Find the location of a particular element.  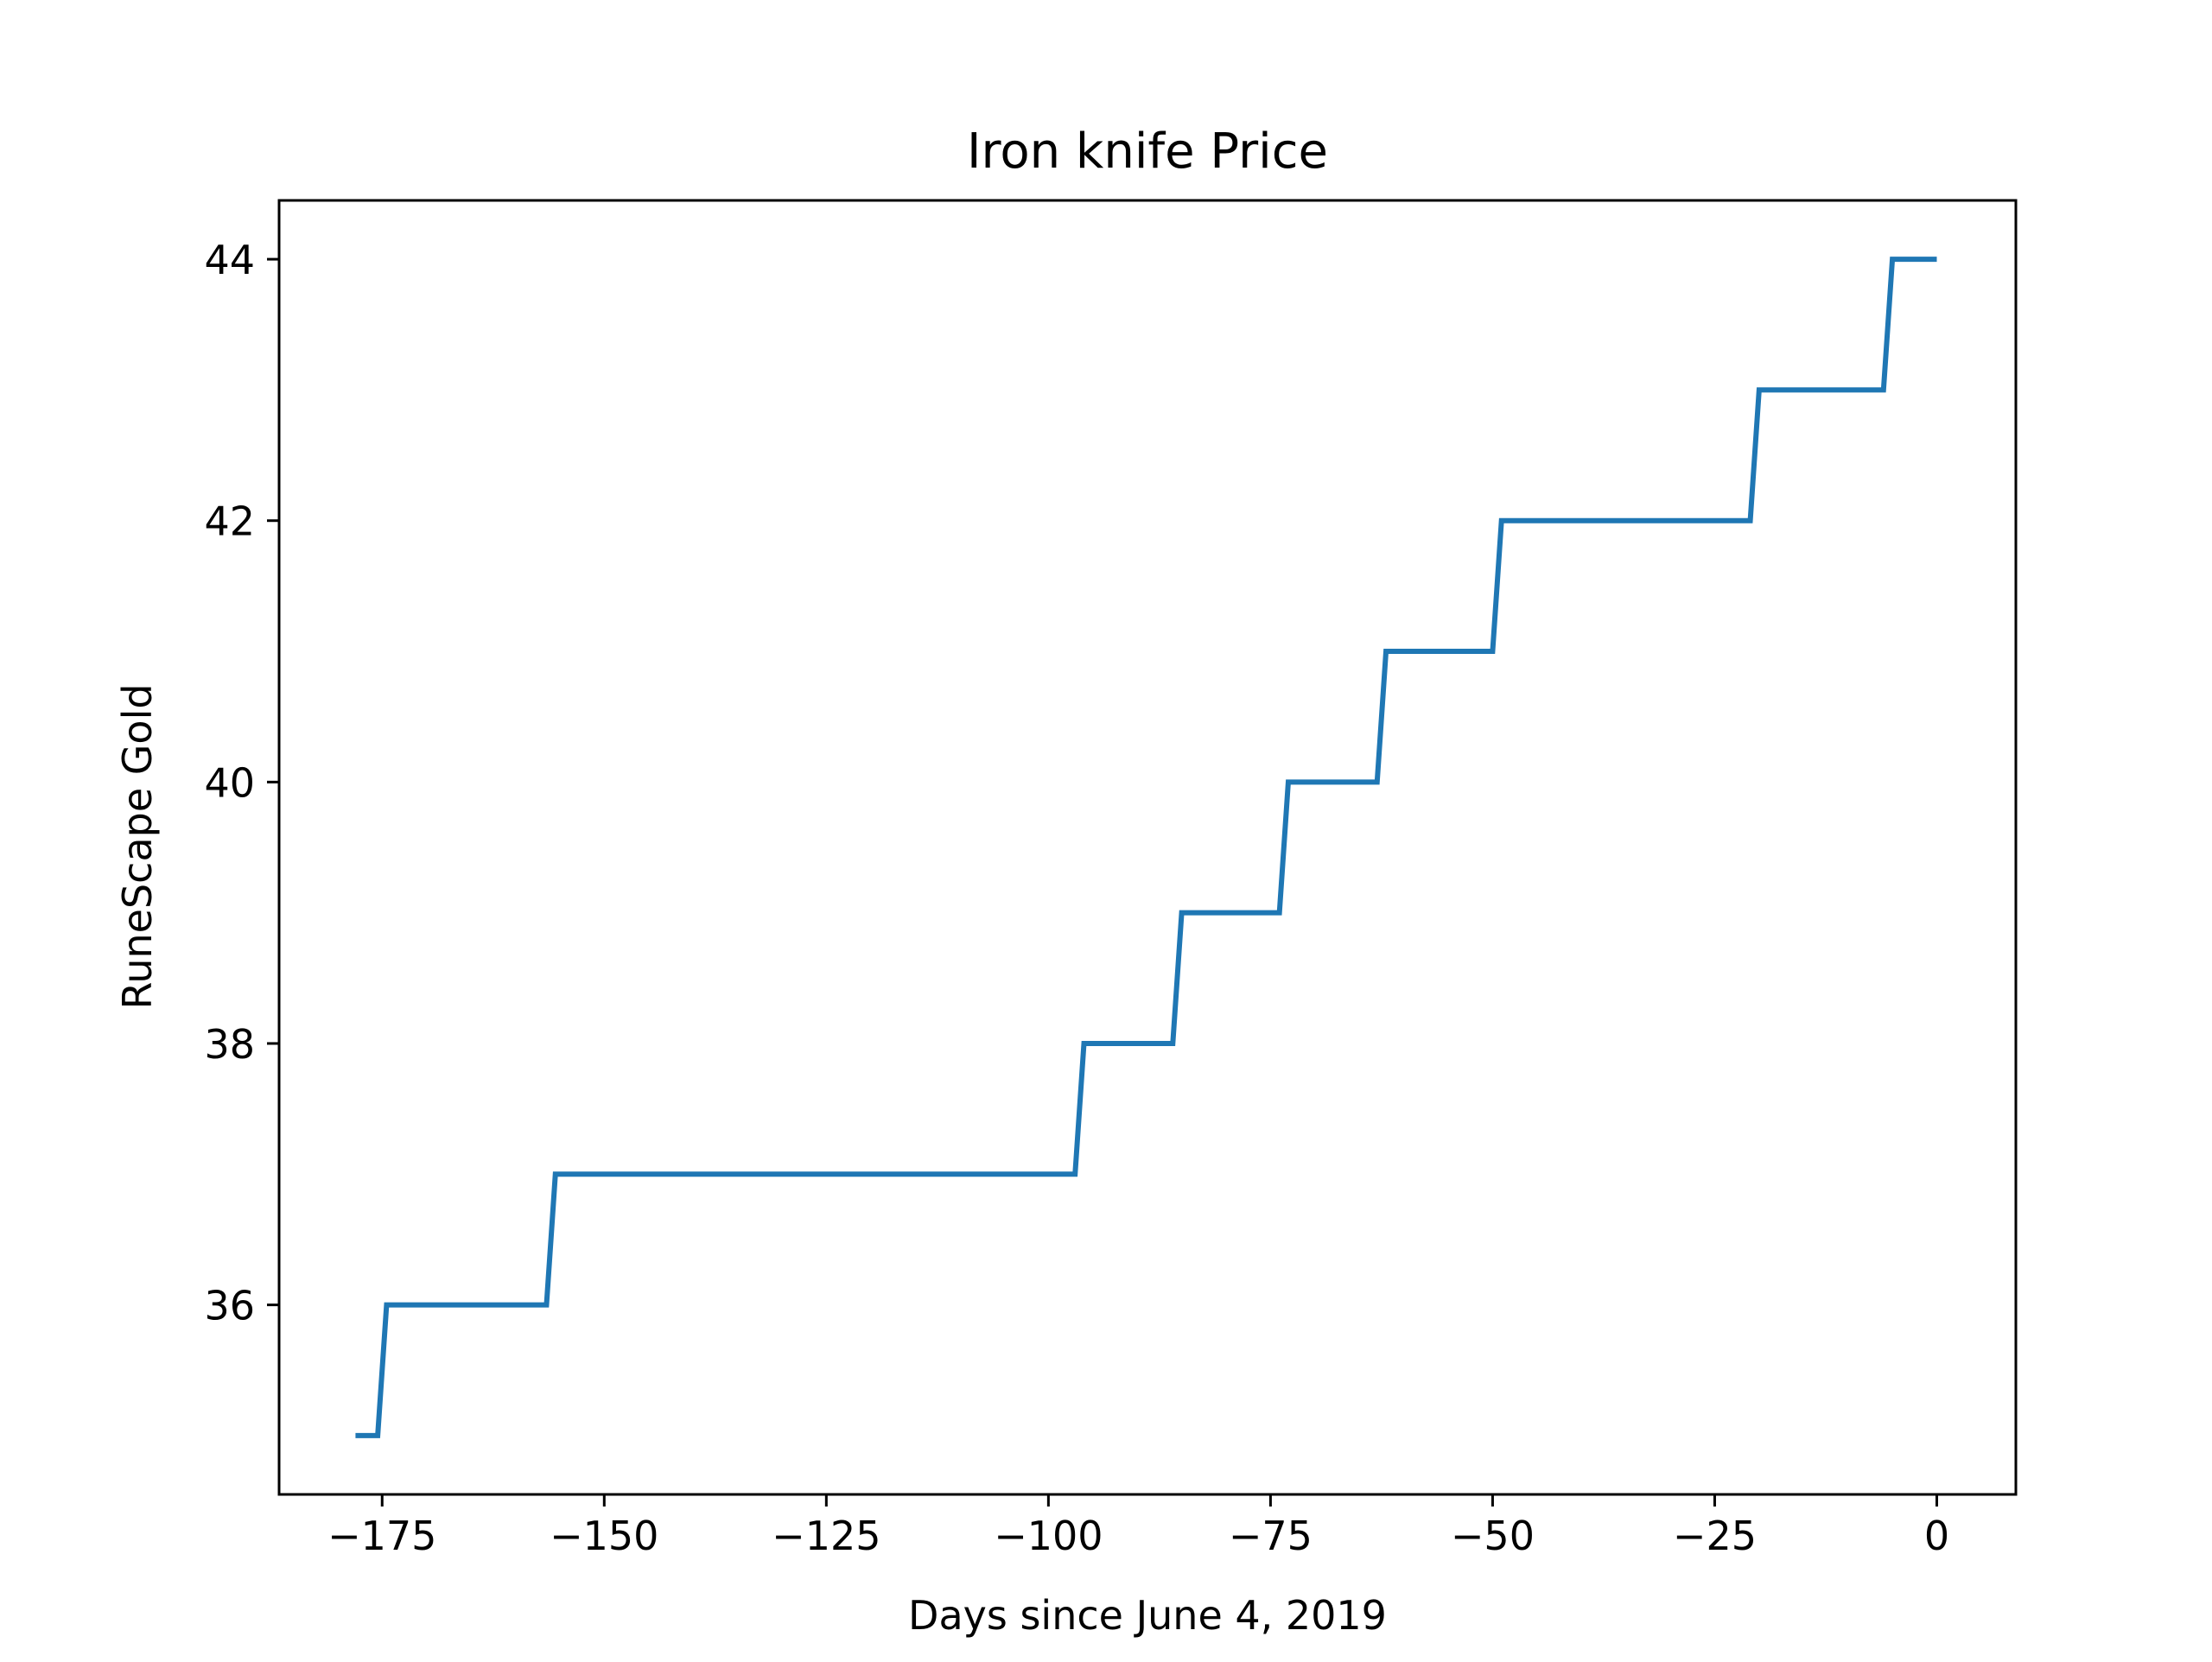

chart-title: Iron knife Price is located at coordinates (1147, 152).